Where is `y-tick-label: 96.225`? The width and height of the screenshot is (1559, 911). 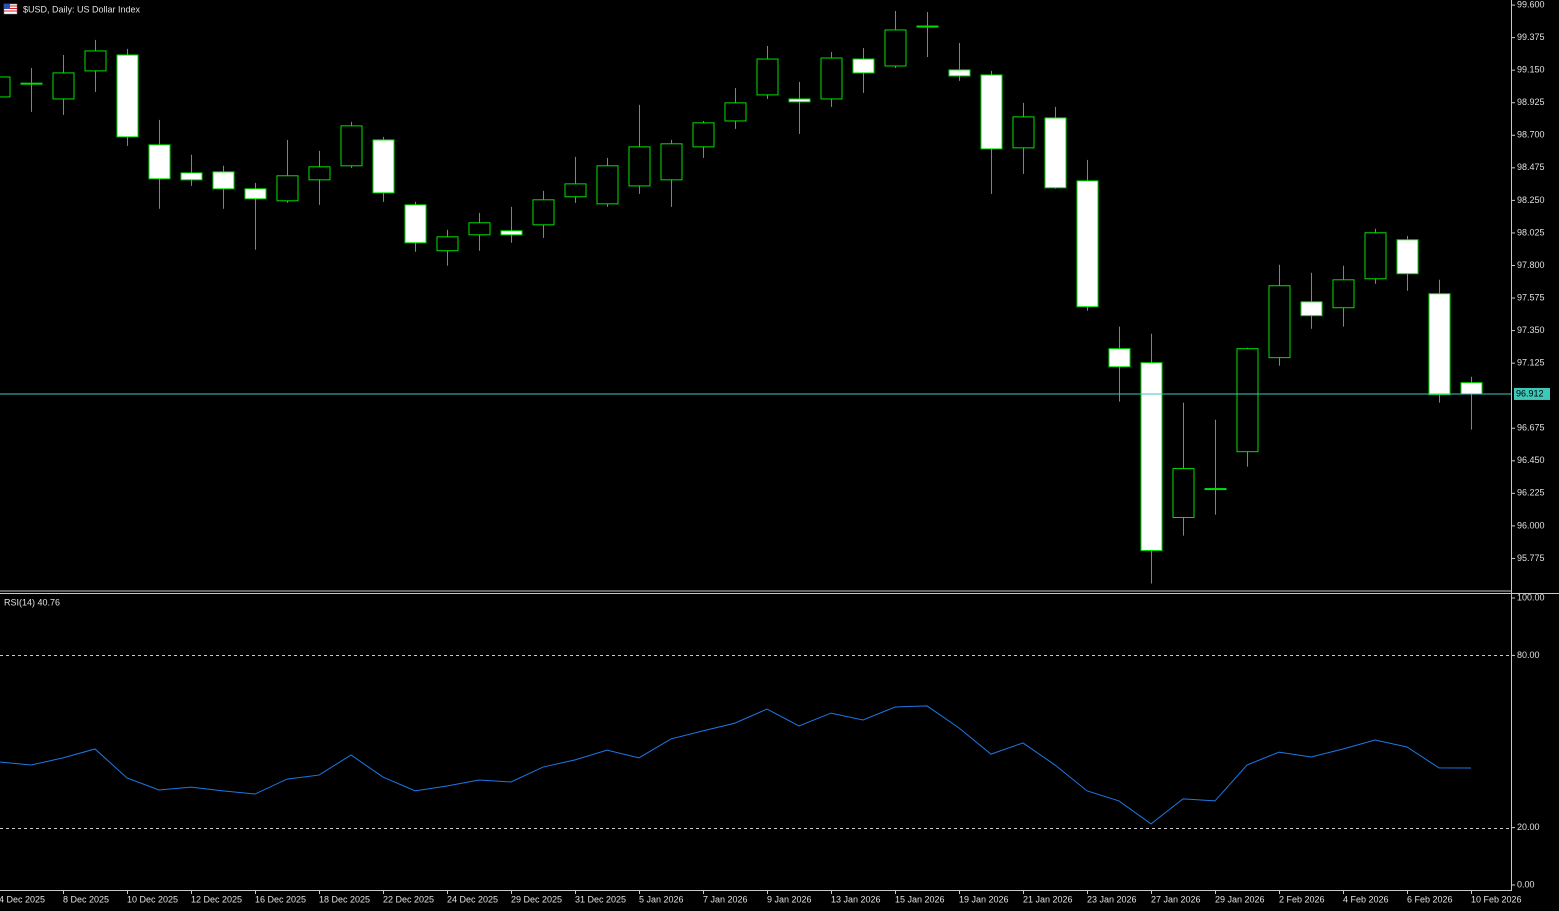
y-tick-label: 96.225 is located at coordinates (1531, 493).